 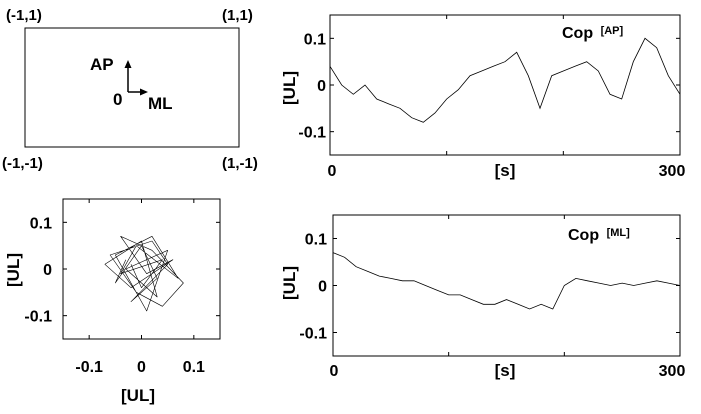 What do you see at coordinates (117, 99) in the screenshot?
I see `origin-label: 0` at bounding box center [117, 99].